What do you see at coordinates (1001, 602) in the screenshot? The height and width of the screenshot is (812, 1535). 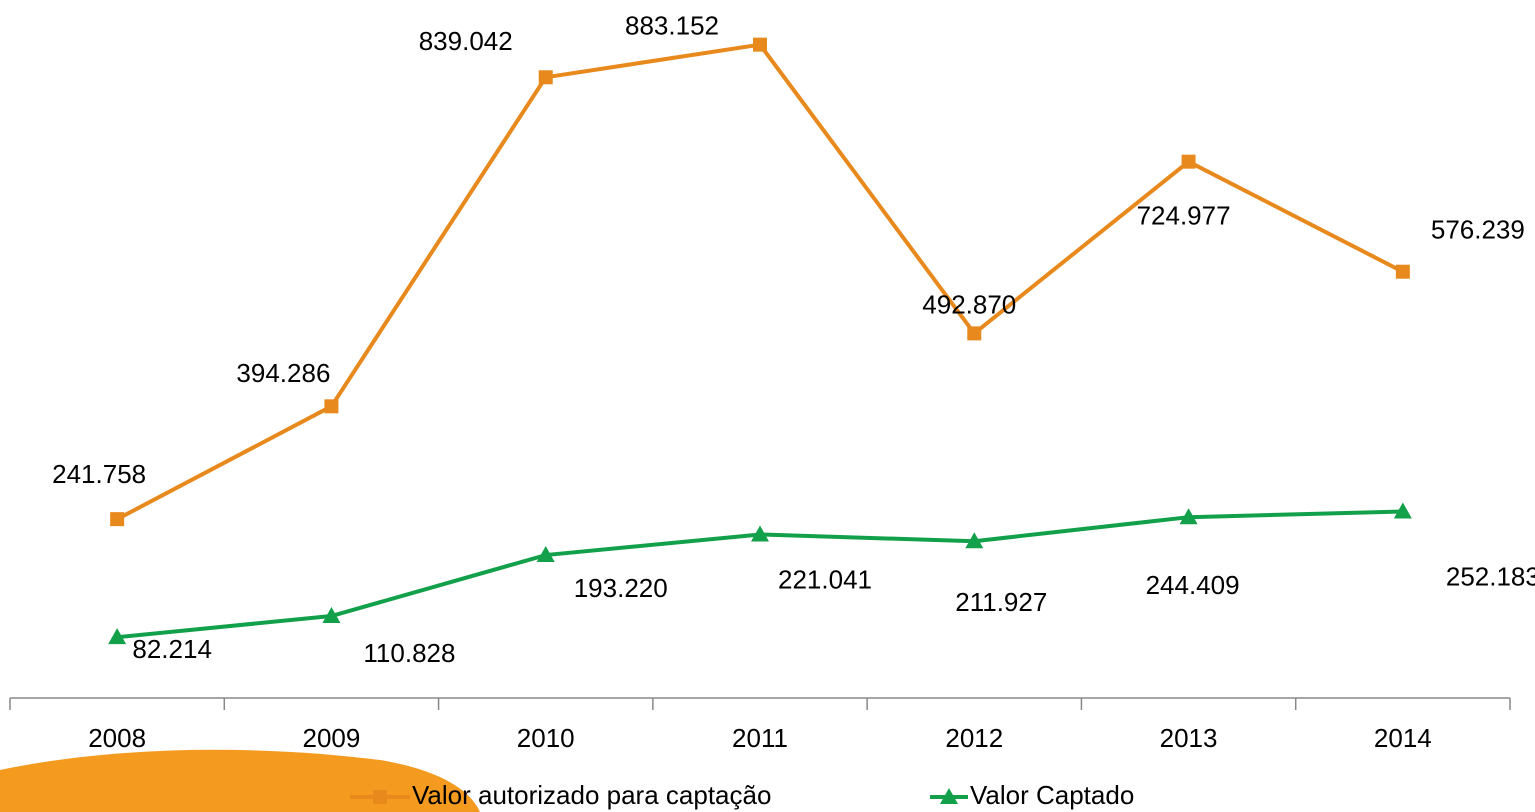 I see `data-label: 211.927` at bounding box center [1001, 602].